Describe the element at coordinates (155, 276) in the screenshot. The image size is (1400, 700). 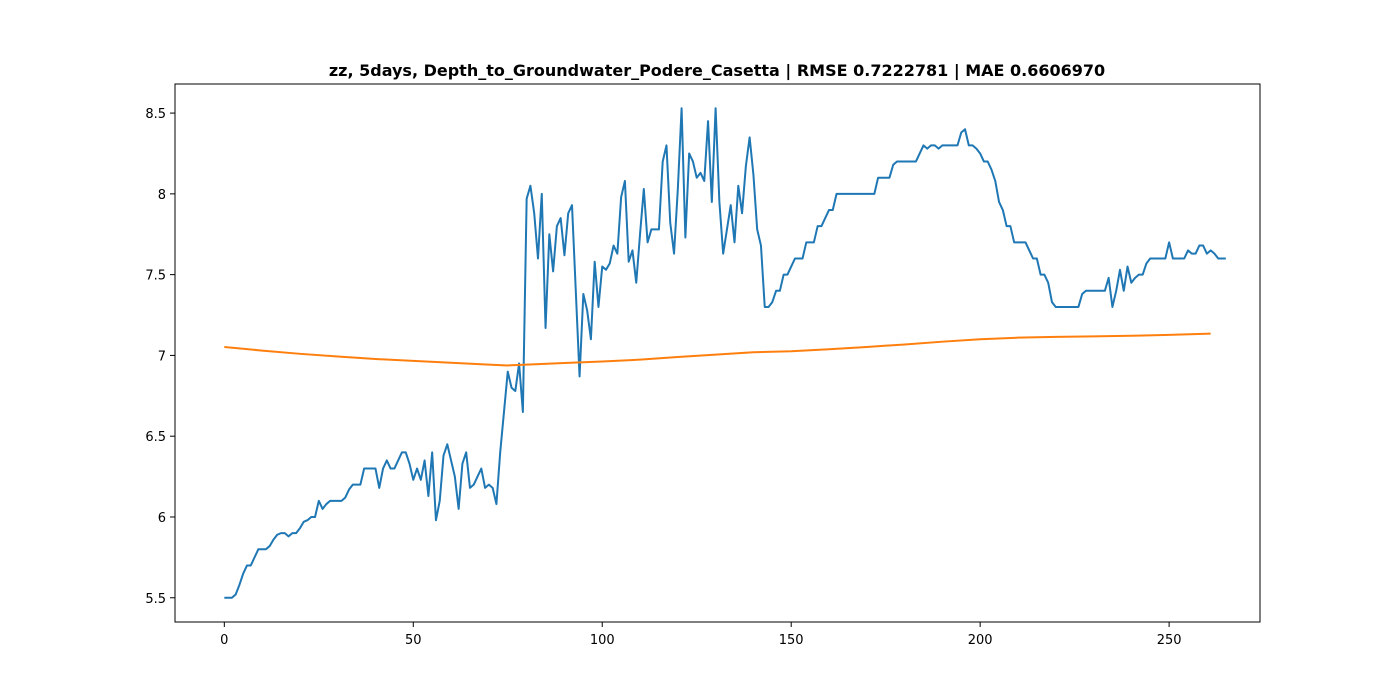
I see `y-tick-label: 7.5` at that location.